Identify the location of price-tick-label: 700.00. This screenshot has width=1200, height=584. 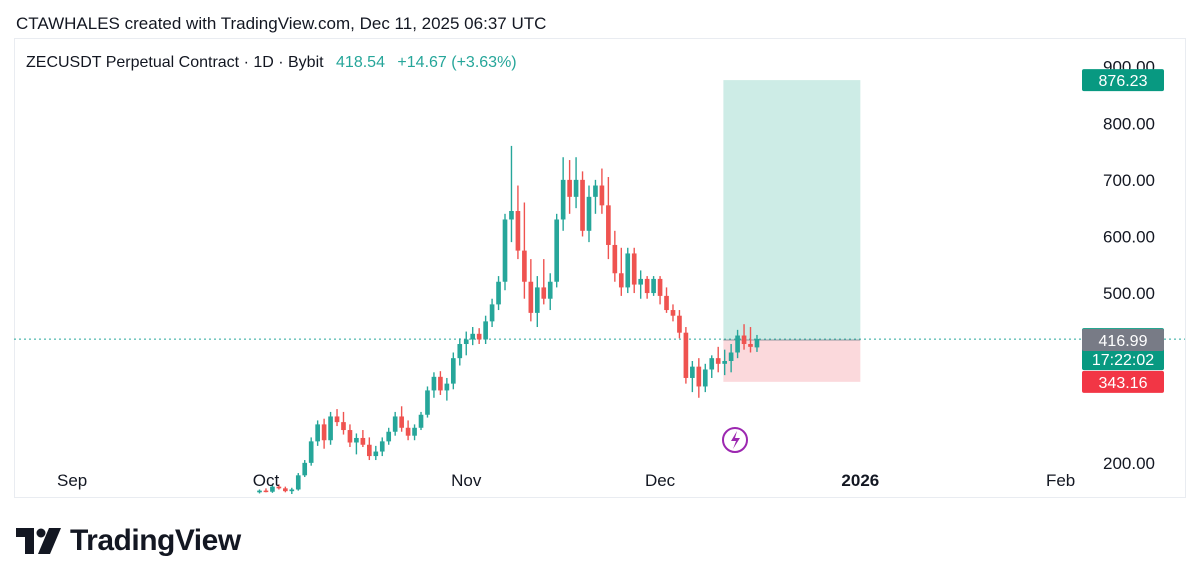
(1129, 180).